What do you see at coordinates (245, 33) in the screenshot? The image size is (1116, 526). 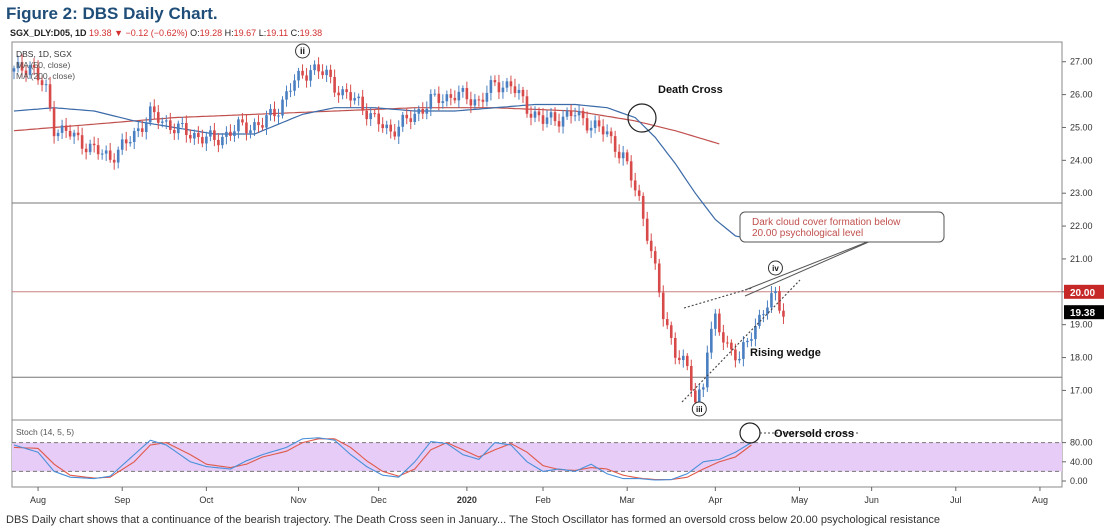 I see `quote-high: 19.67` at bounding box center [245, 33].